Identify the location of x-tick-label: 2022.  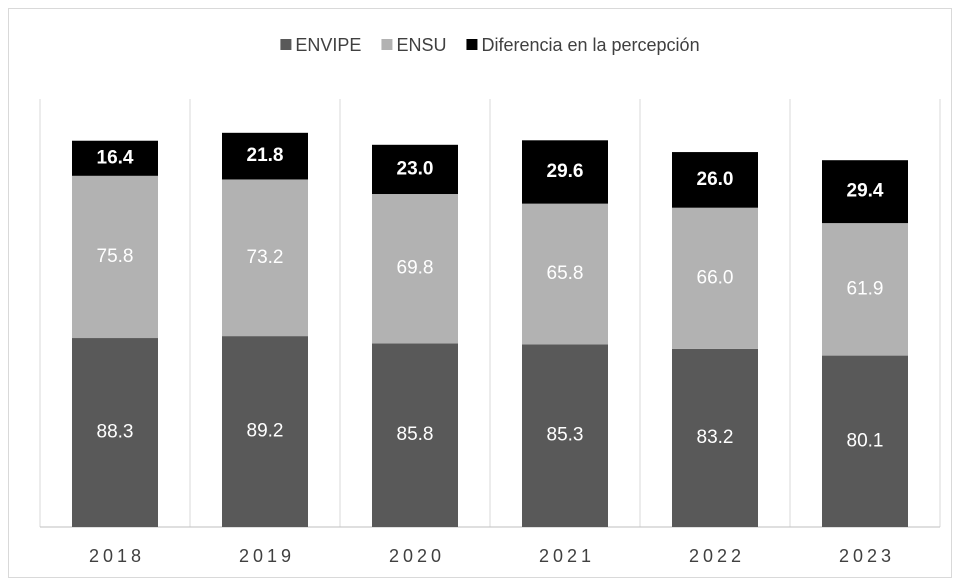
(717, 556).